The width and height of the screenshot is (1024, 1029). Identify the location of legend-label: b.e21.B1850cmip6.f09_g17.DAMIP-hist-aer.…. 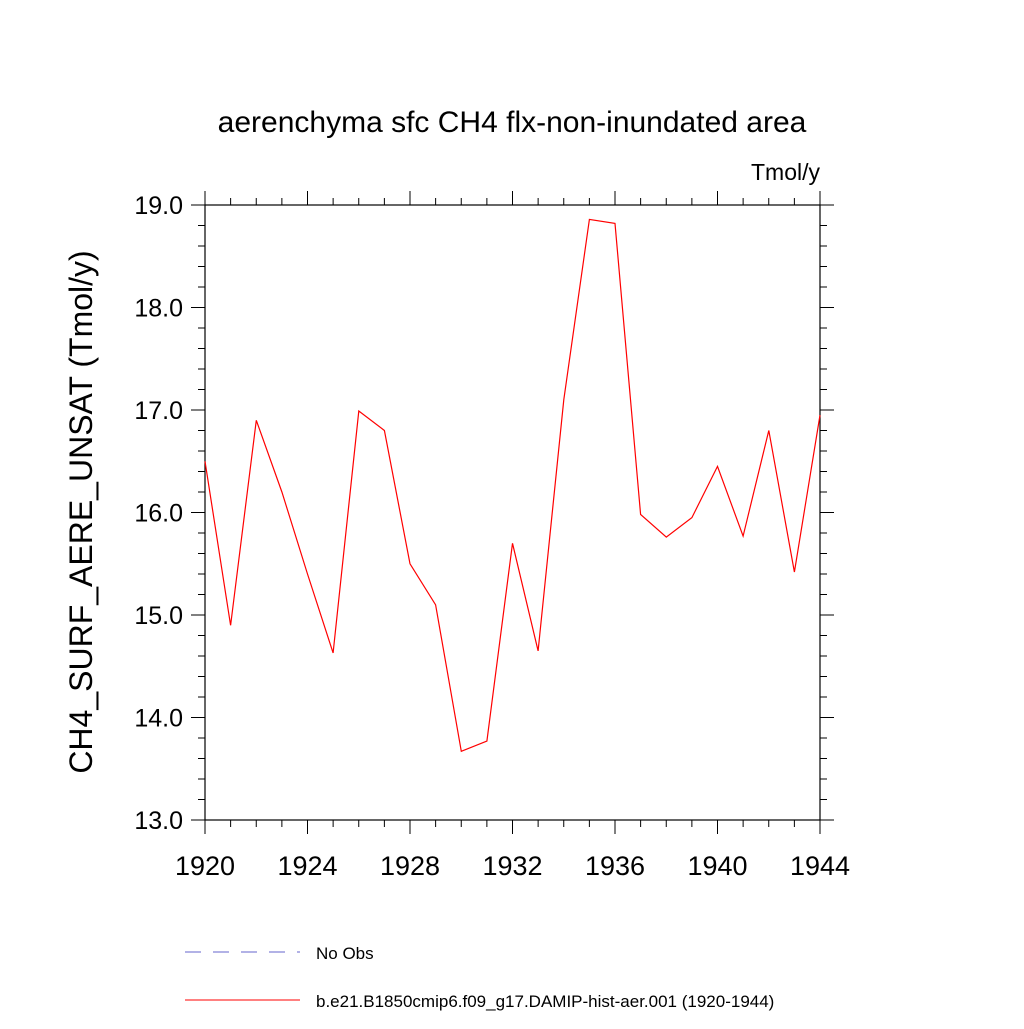
(545, 1001).